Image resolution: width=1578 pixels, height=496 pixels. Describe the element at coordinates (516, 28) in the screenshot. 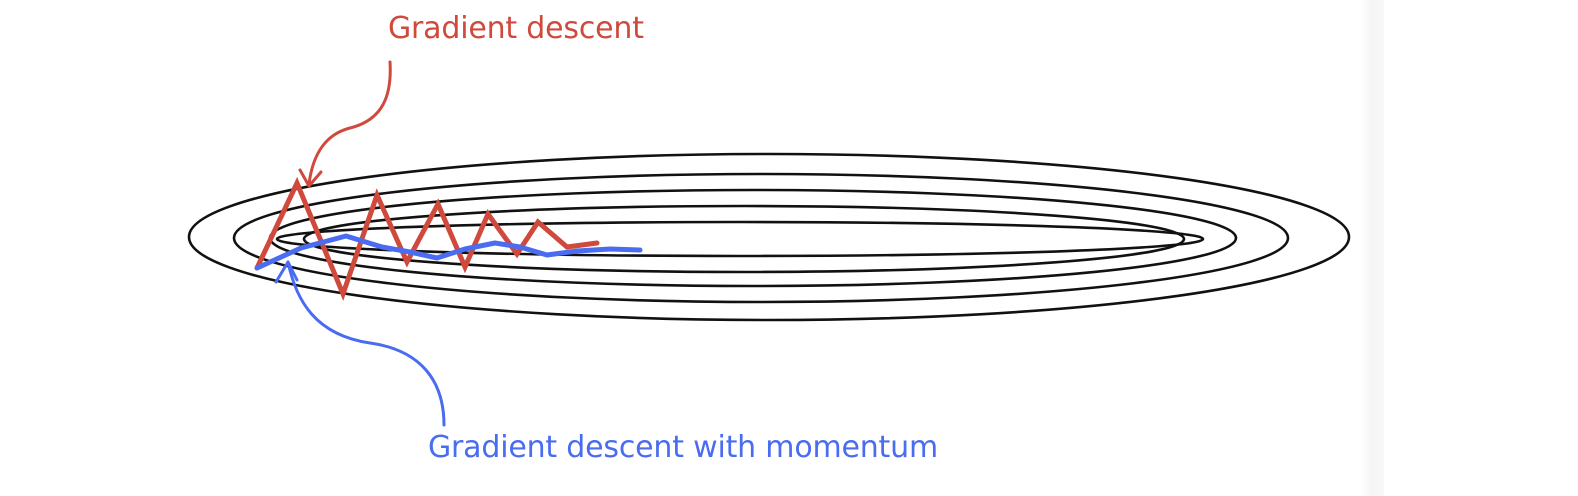

I see `gradient-descent-label: Gradient descent` at that location.